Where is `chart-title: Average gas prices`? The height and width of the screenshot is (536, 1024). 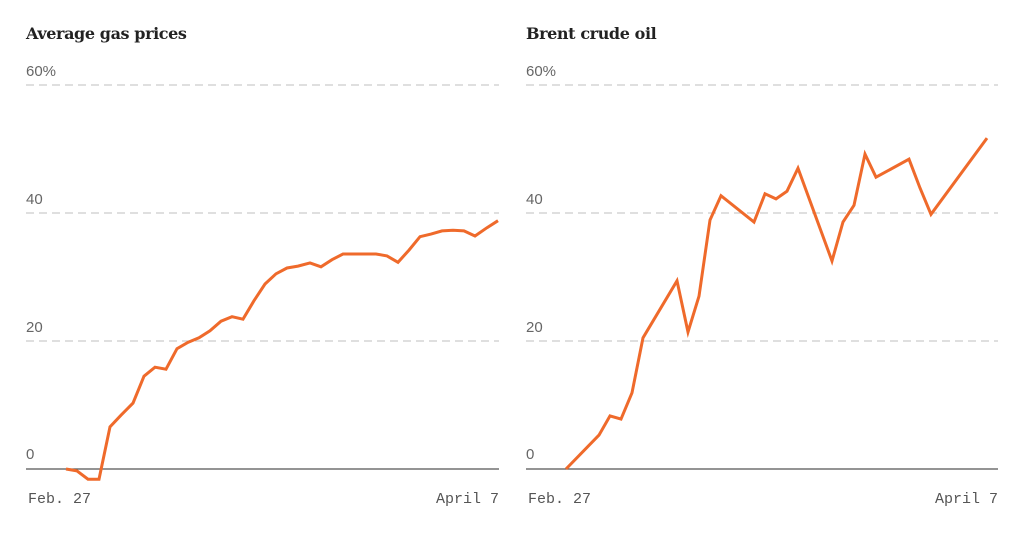
chart-title: Average gas prices is located at coordinates (106, 33).